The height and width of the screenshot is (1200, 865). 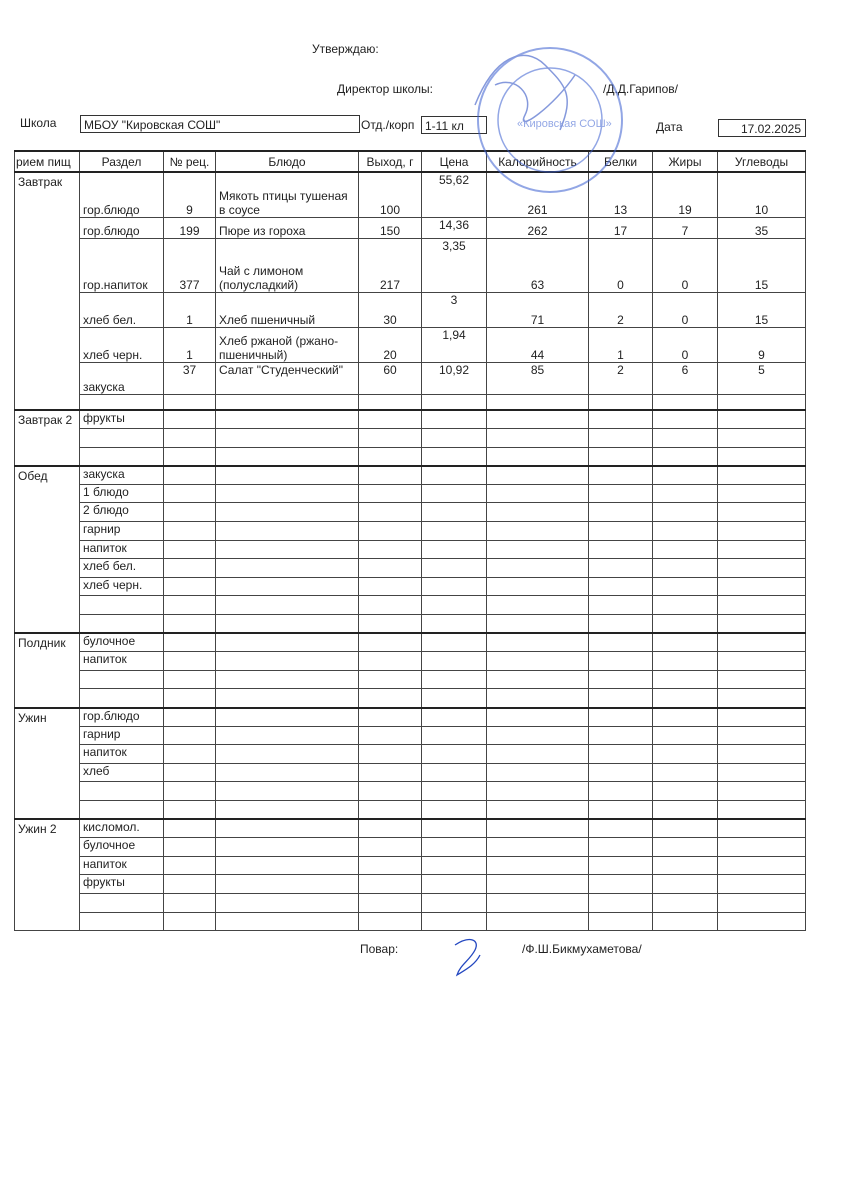 I want to click on cook-name: /Ф.Ш.Бикмухаметова/, so click(x=582, y=949).